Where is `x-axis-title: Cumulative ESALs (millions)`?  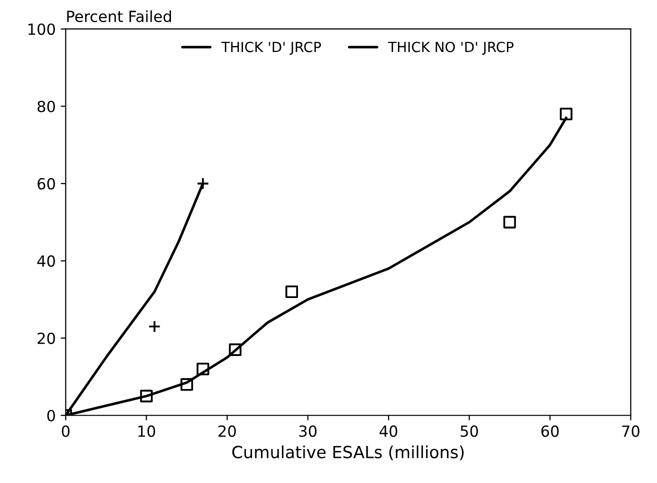 x-axis-title: Cumulative ESALs (millions) is located at coordinates (348, 452).